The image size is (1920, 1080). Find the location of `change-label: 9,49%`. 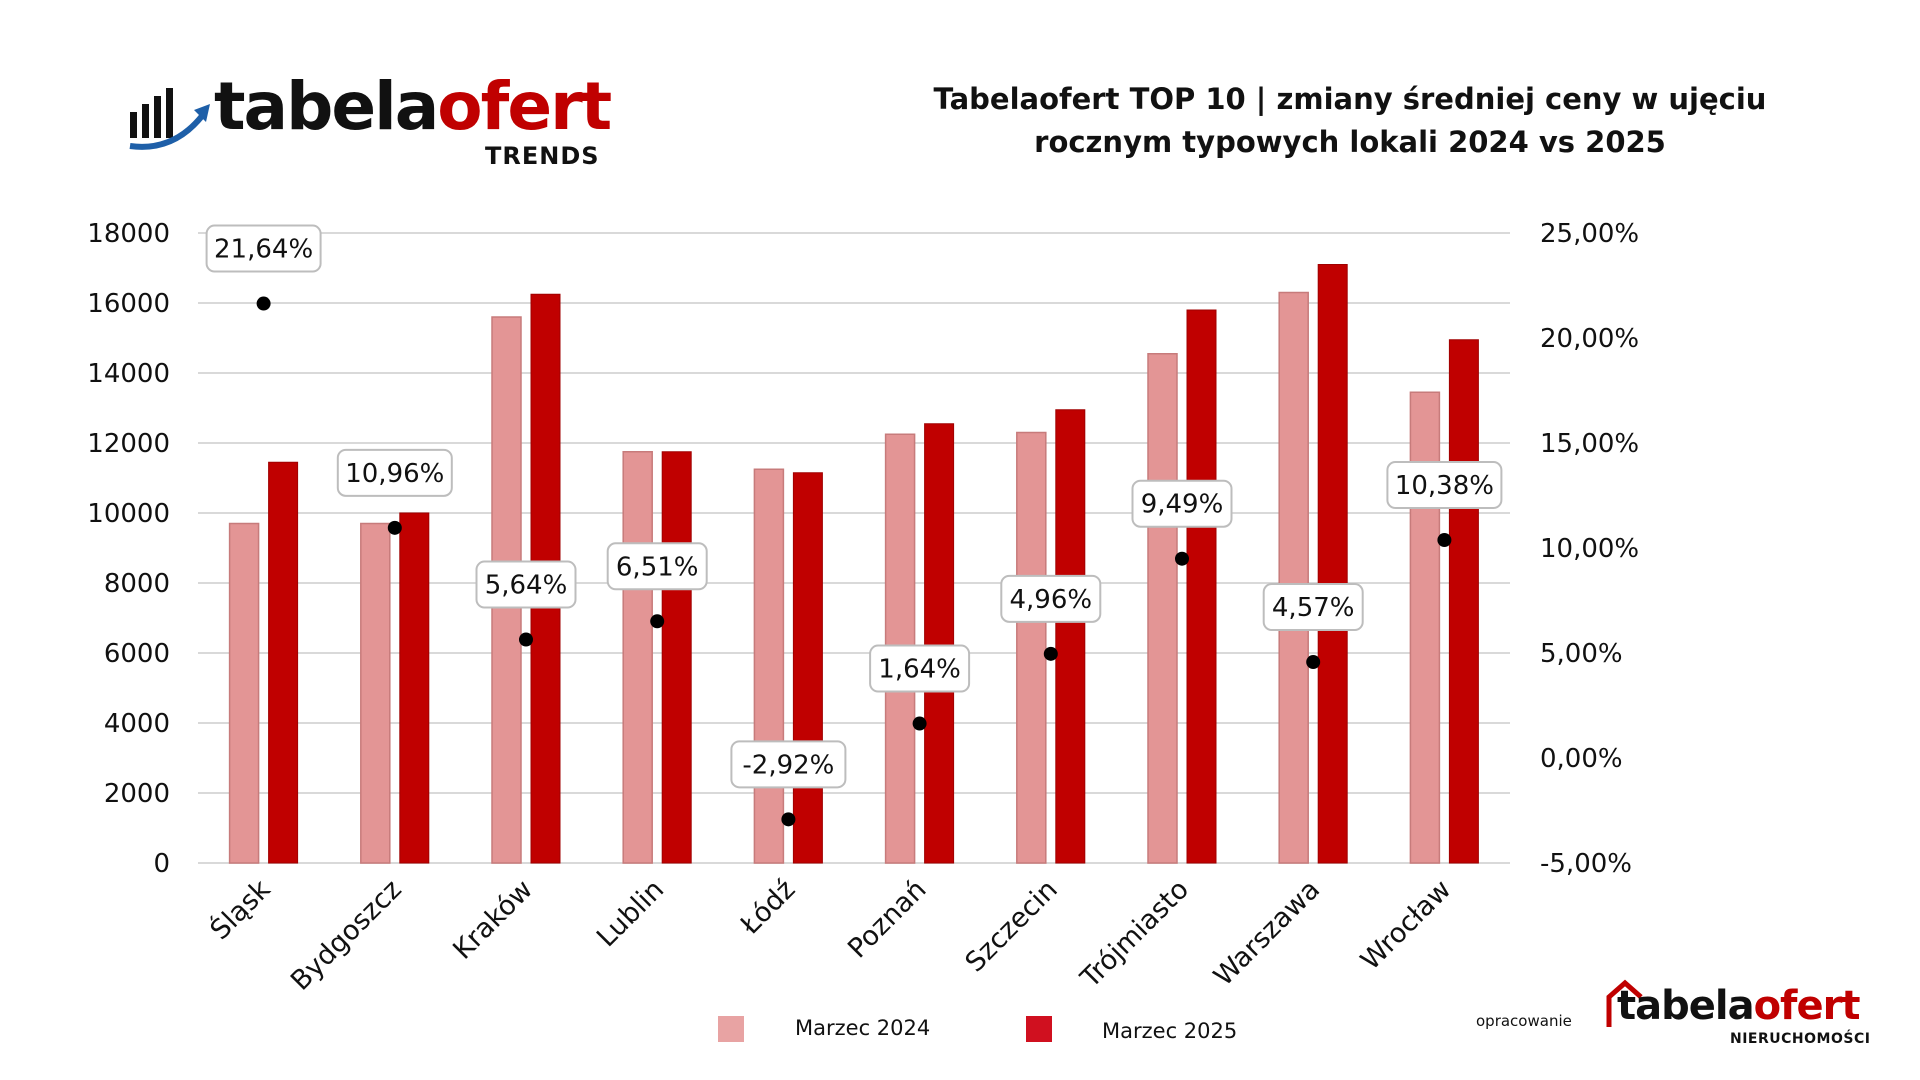

change-label: 9,49% is located at coordinates (1182, 505).